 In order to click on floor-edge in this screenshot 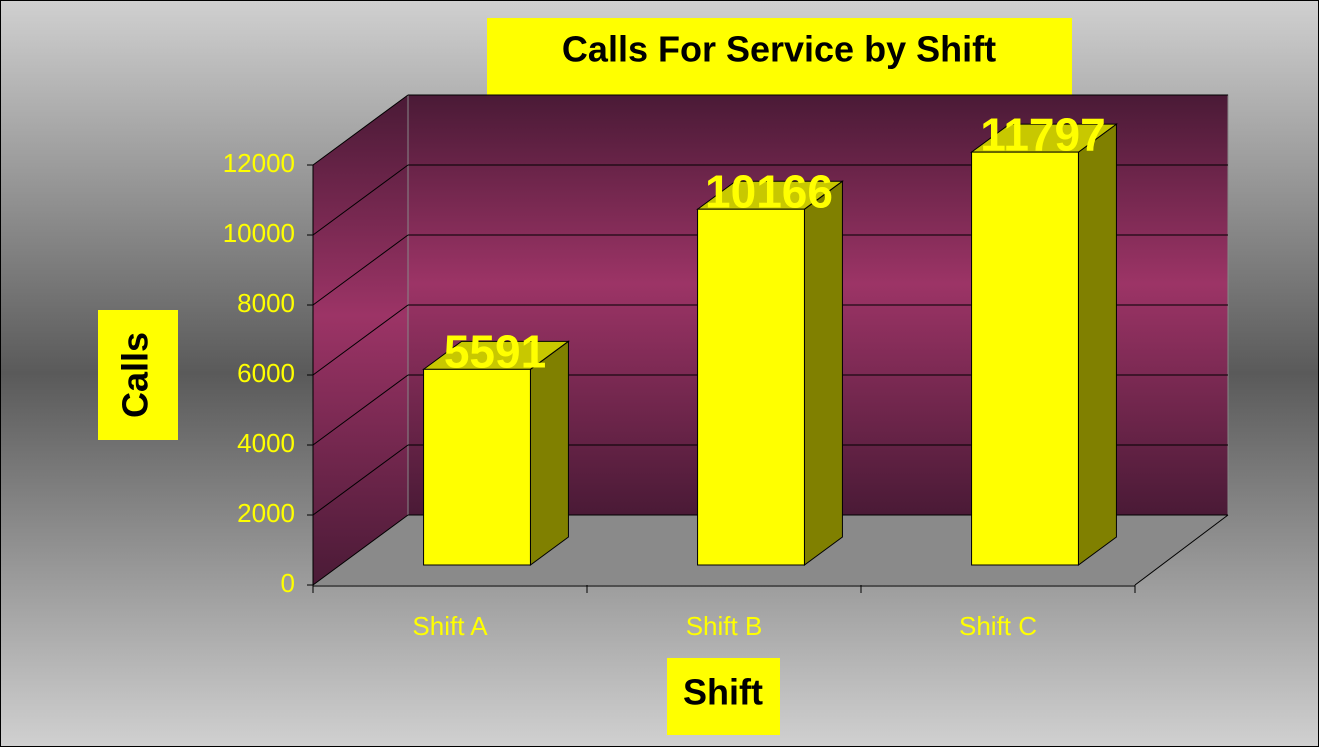, I will do `click(1181, 550)`.